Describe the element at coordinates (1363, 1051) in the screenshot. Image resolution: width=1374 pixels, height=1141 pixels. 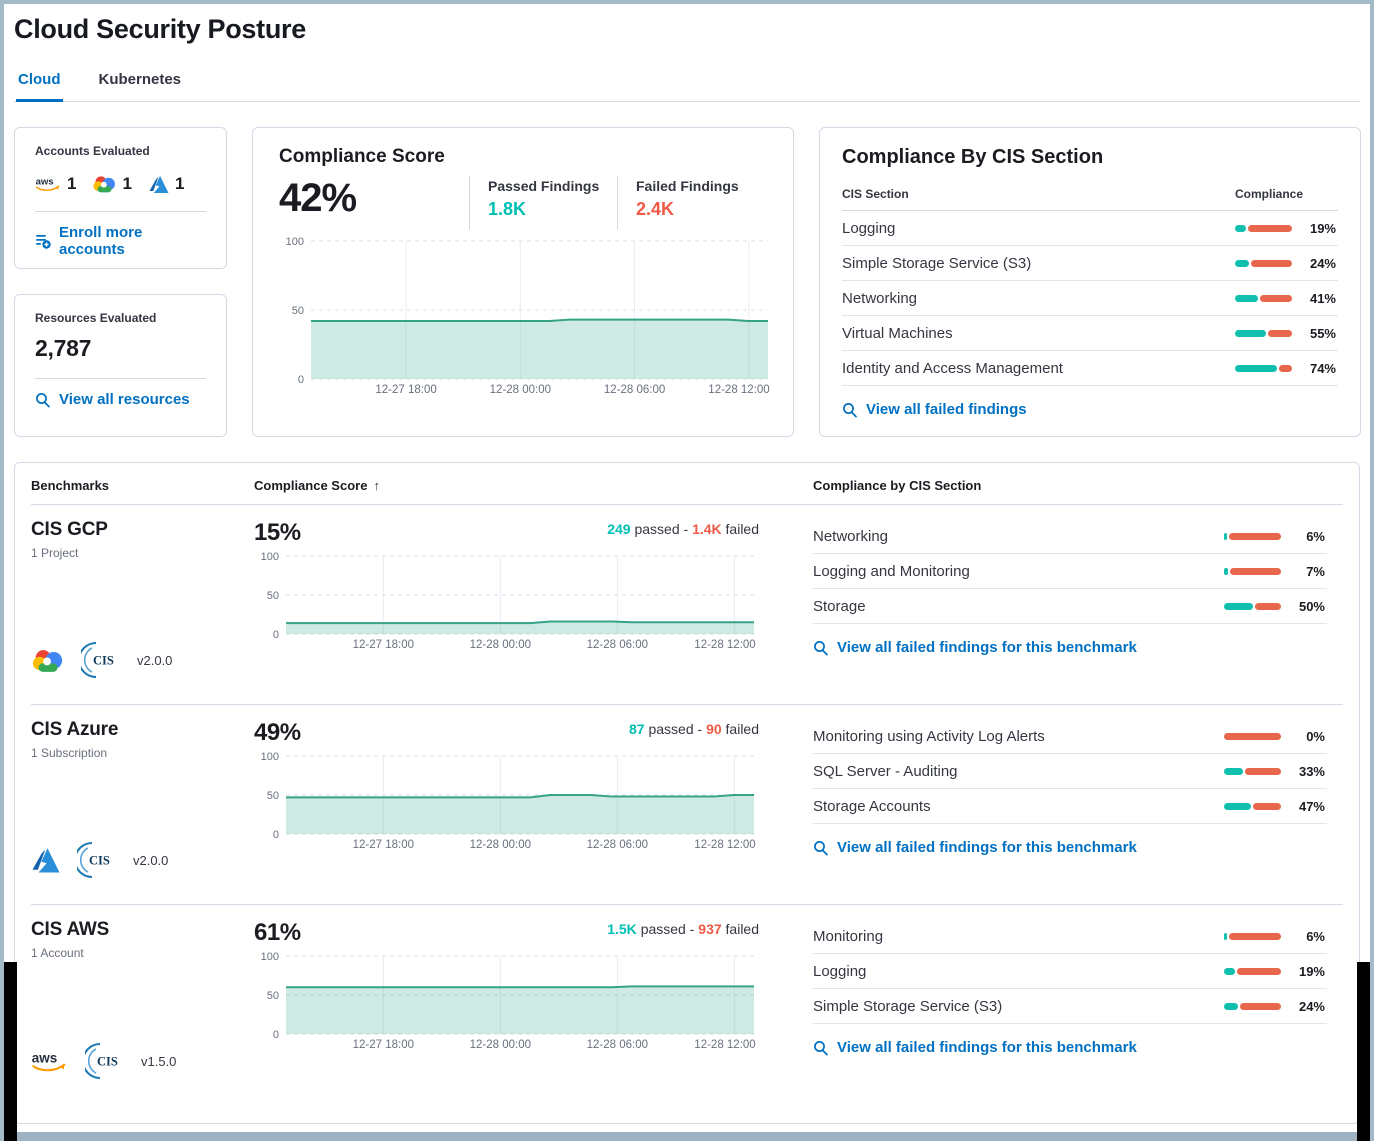
I see `desktop-background-right` at that location.